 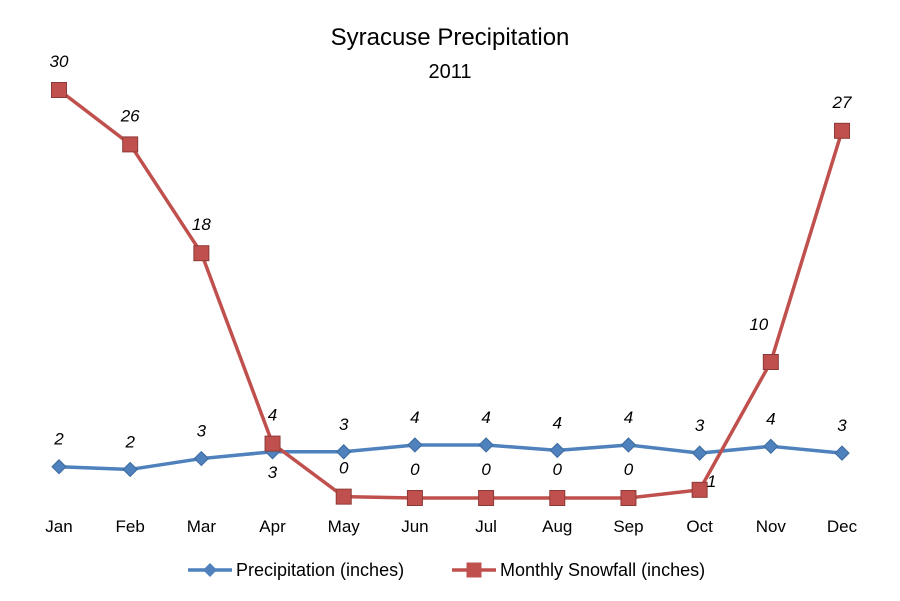 What do you see at coordinates (628, 526) in the screenshot?
I see `x-tick-label: Sep` at bounding box center [628, 526].